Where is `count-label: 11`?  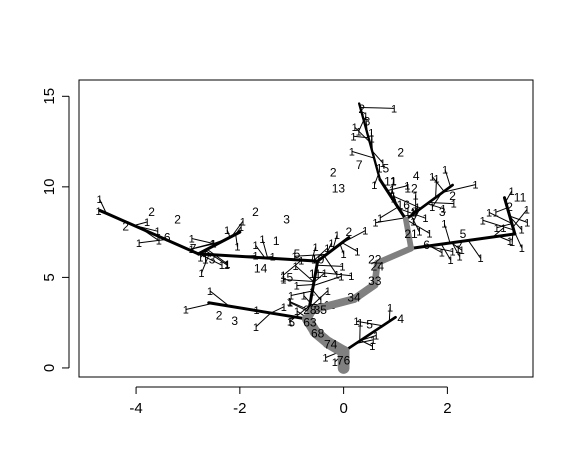
count-label: 11 is located at coordinates (390, 181).